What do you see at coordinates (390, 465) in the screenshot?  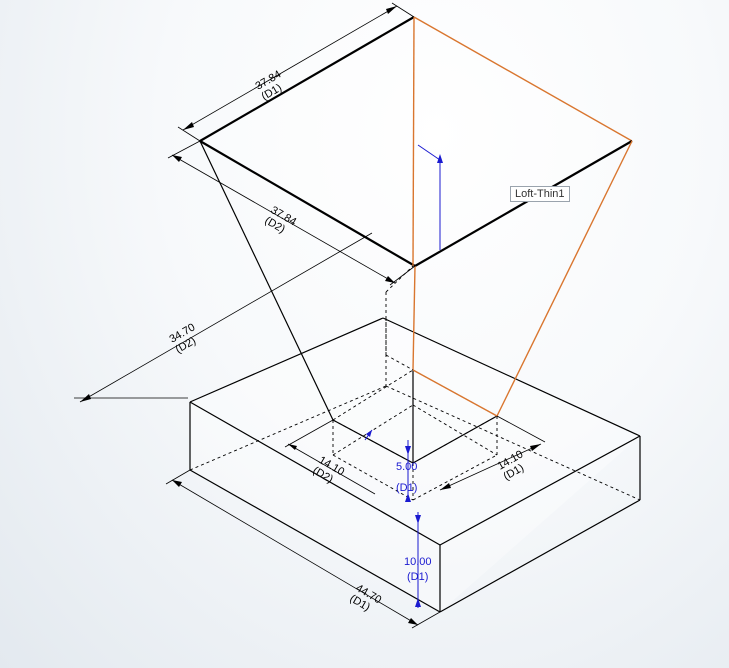 I see `dim-offset: 5.00 (D1)` at bounding box center [390, 465].